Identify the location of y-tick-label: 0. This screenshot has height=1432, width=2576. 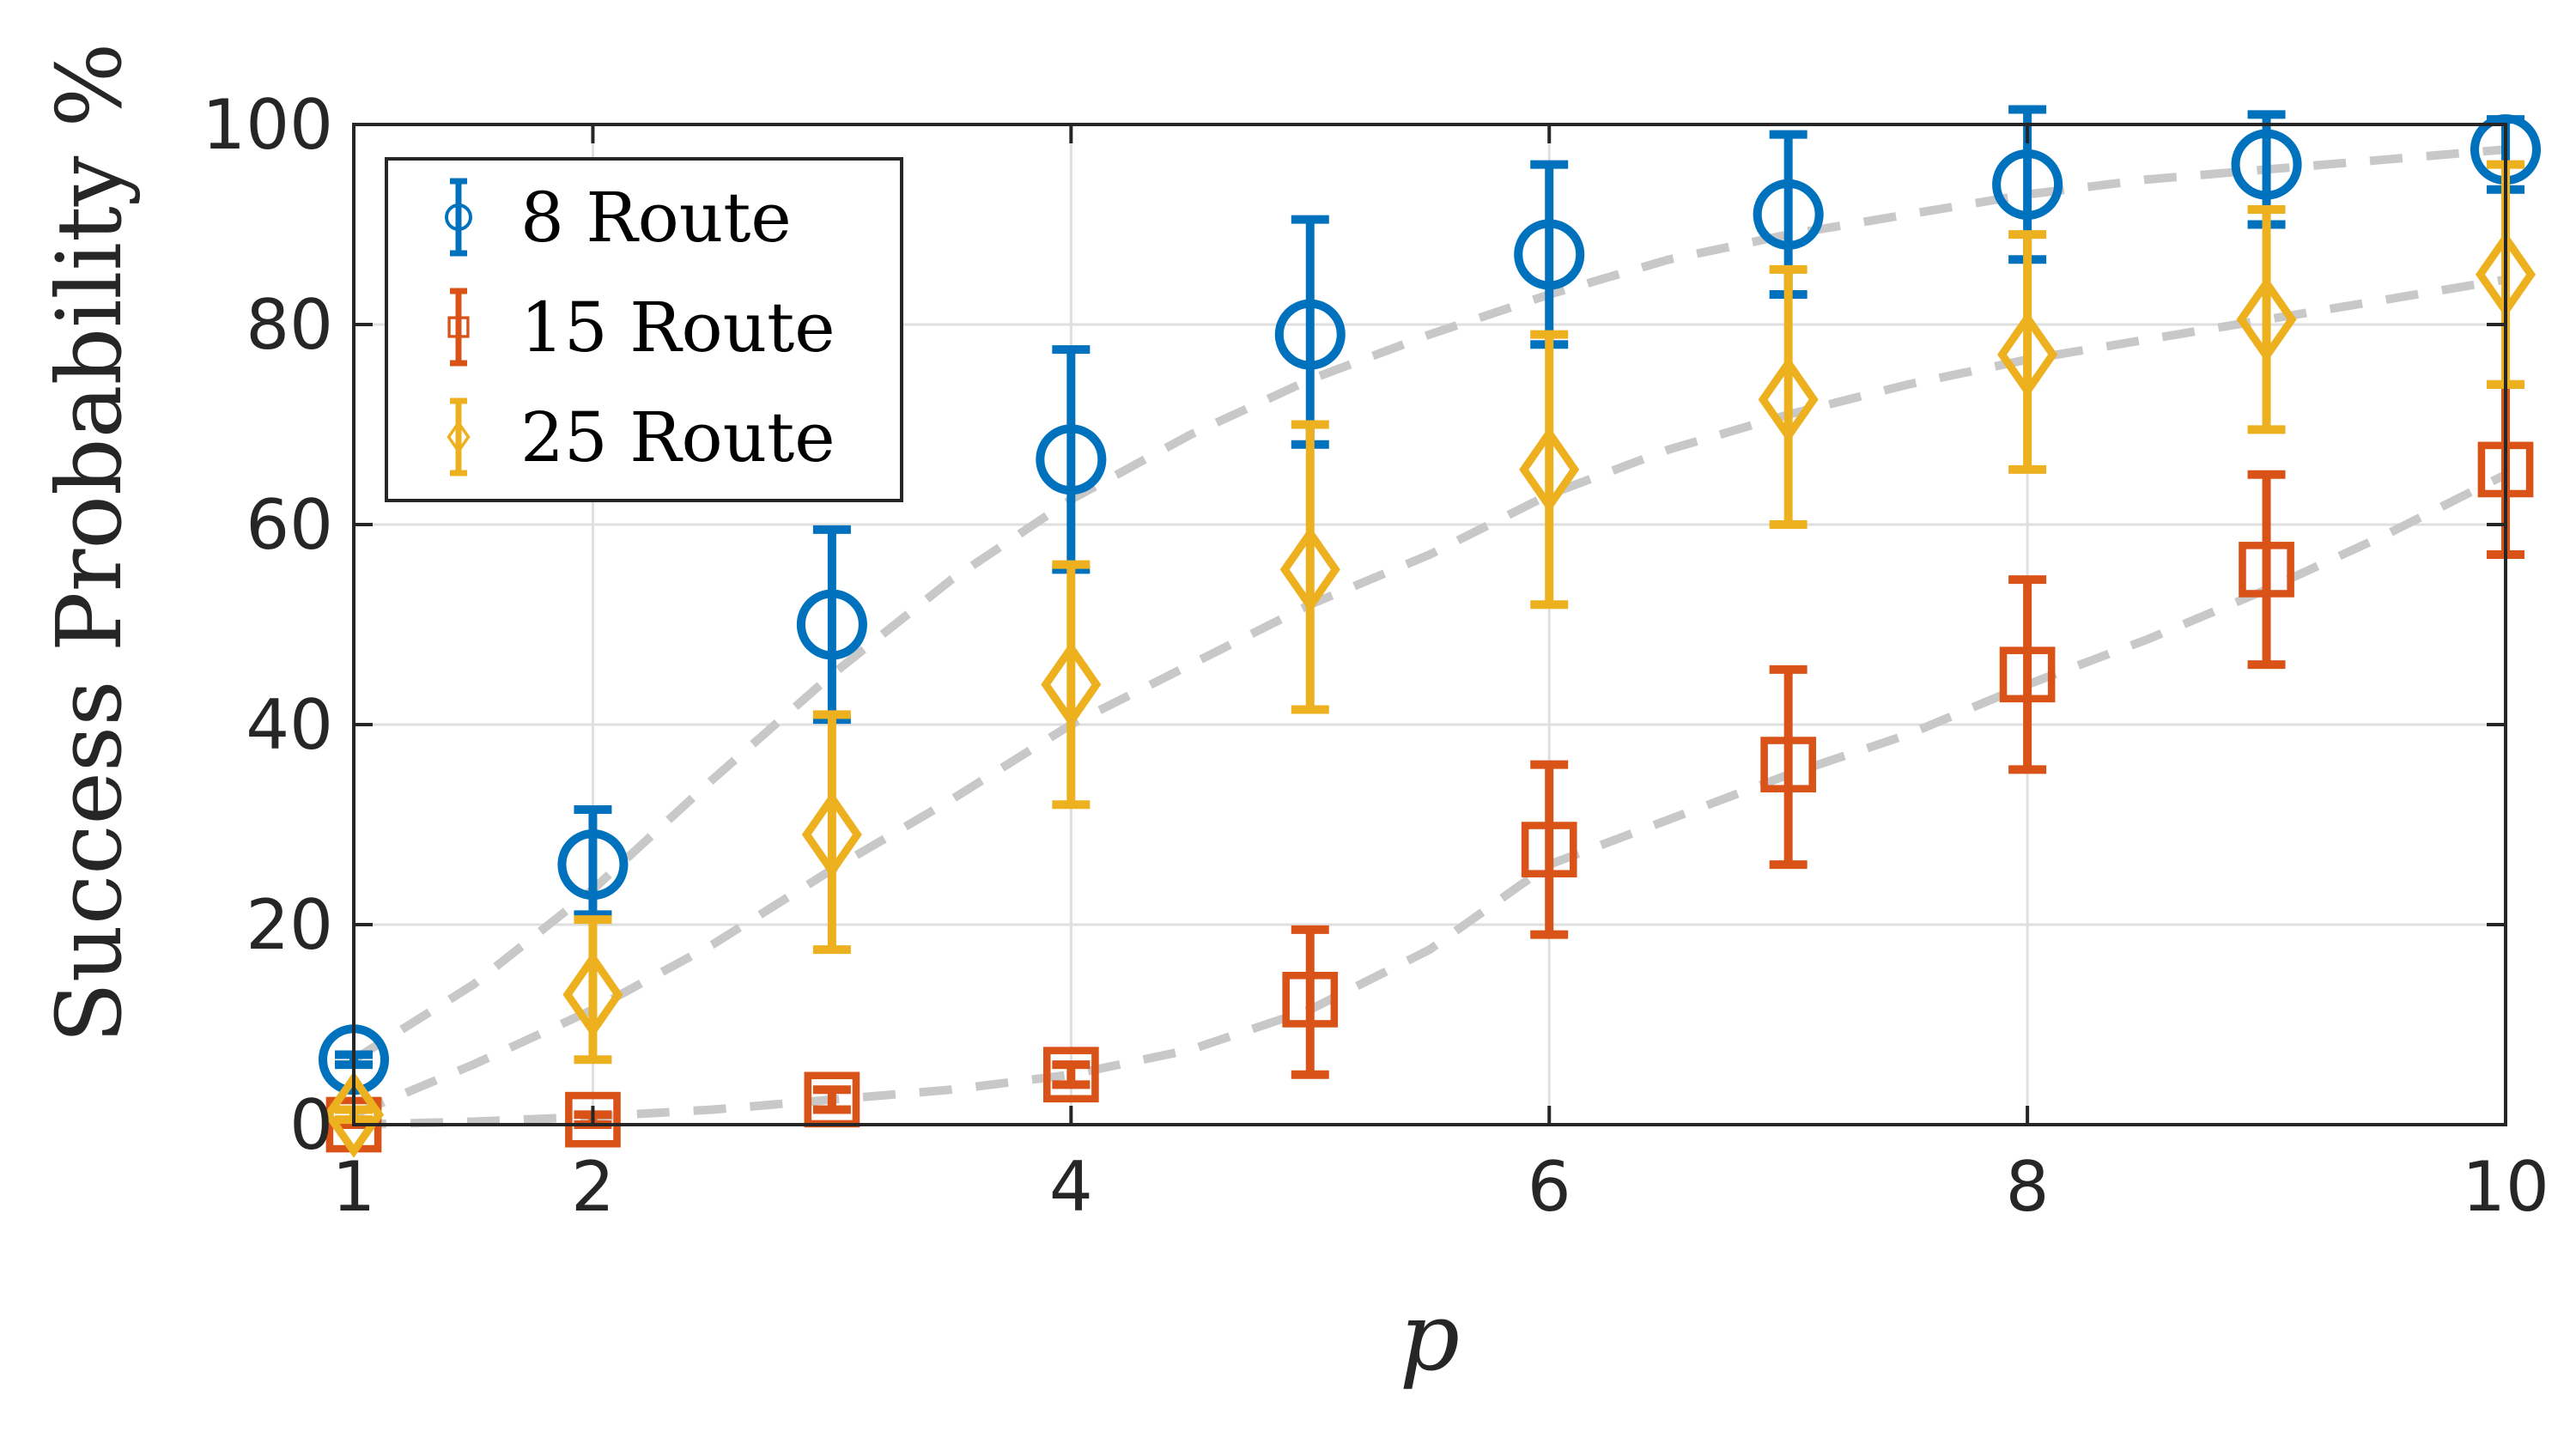
(311, 1125).